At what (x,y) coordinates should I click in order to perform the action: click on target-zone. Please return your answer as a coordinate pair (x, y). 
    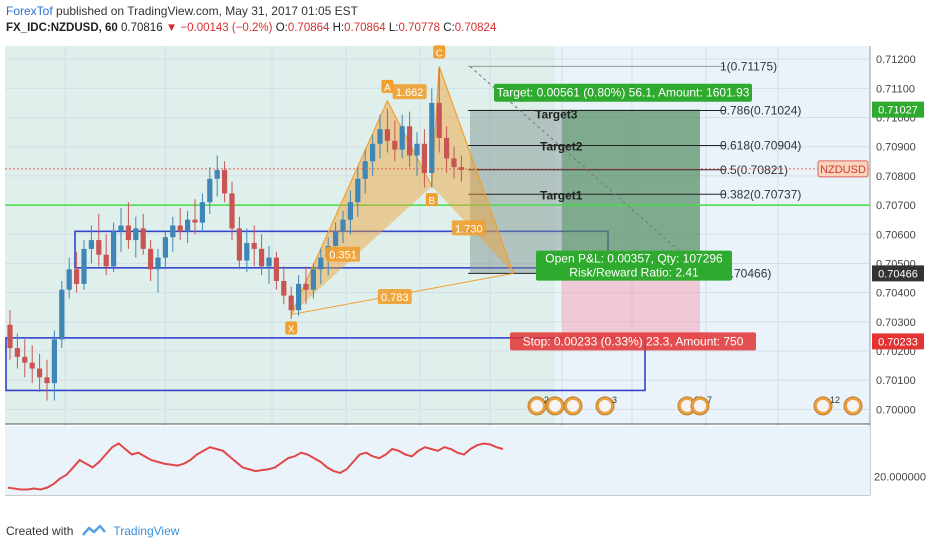
    Looking at the image, I should click on (631, 191).